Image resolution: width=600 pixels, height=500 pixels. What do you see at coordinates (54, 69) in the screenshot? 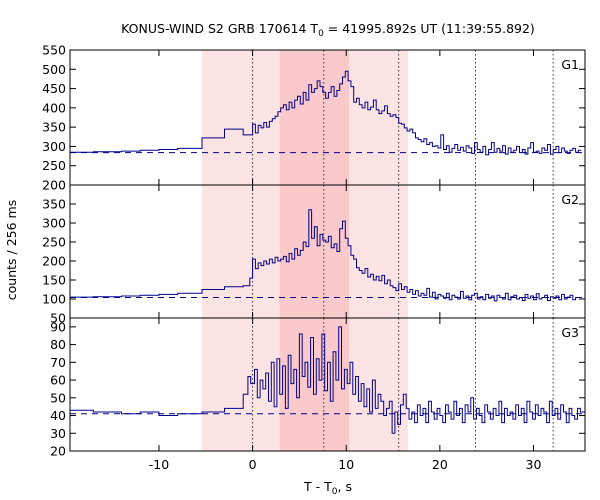
I see `y-tick-label-g1: 500` at bounding box center [54, 69].